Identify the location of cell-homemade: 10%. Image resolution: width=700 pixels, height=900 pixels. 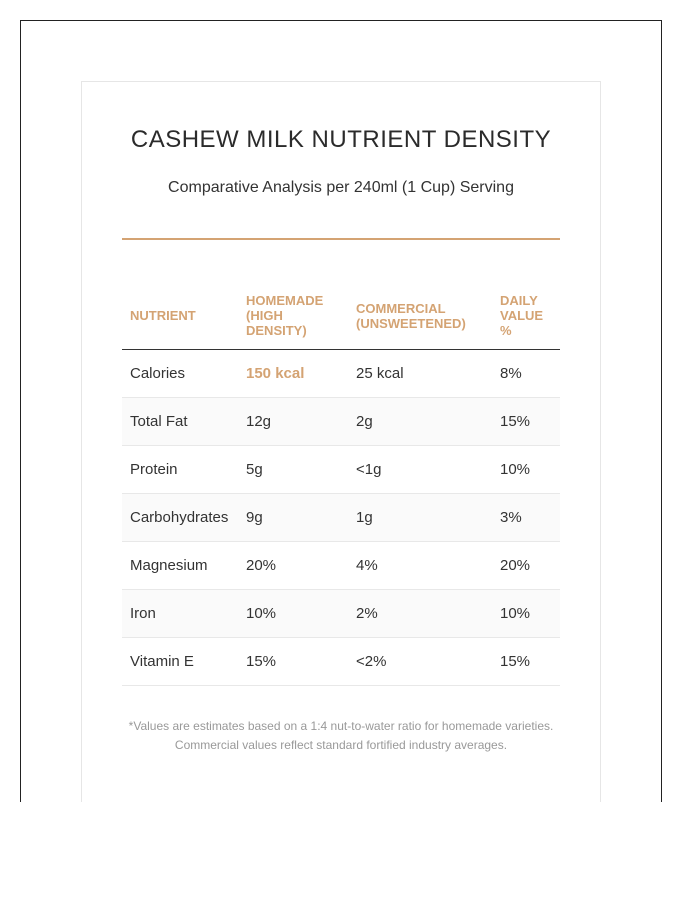
(293, 613).